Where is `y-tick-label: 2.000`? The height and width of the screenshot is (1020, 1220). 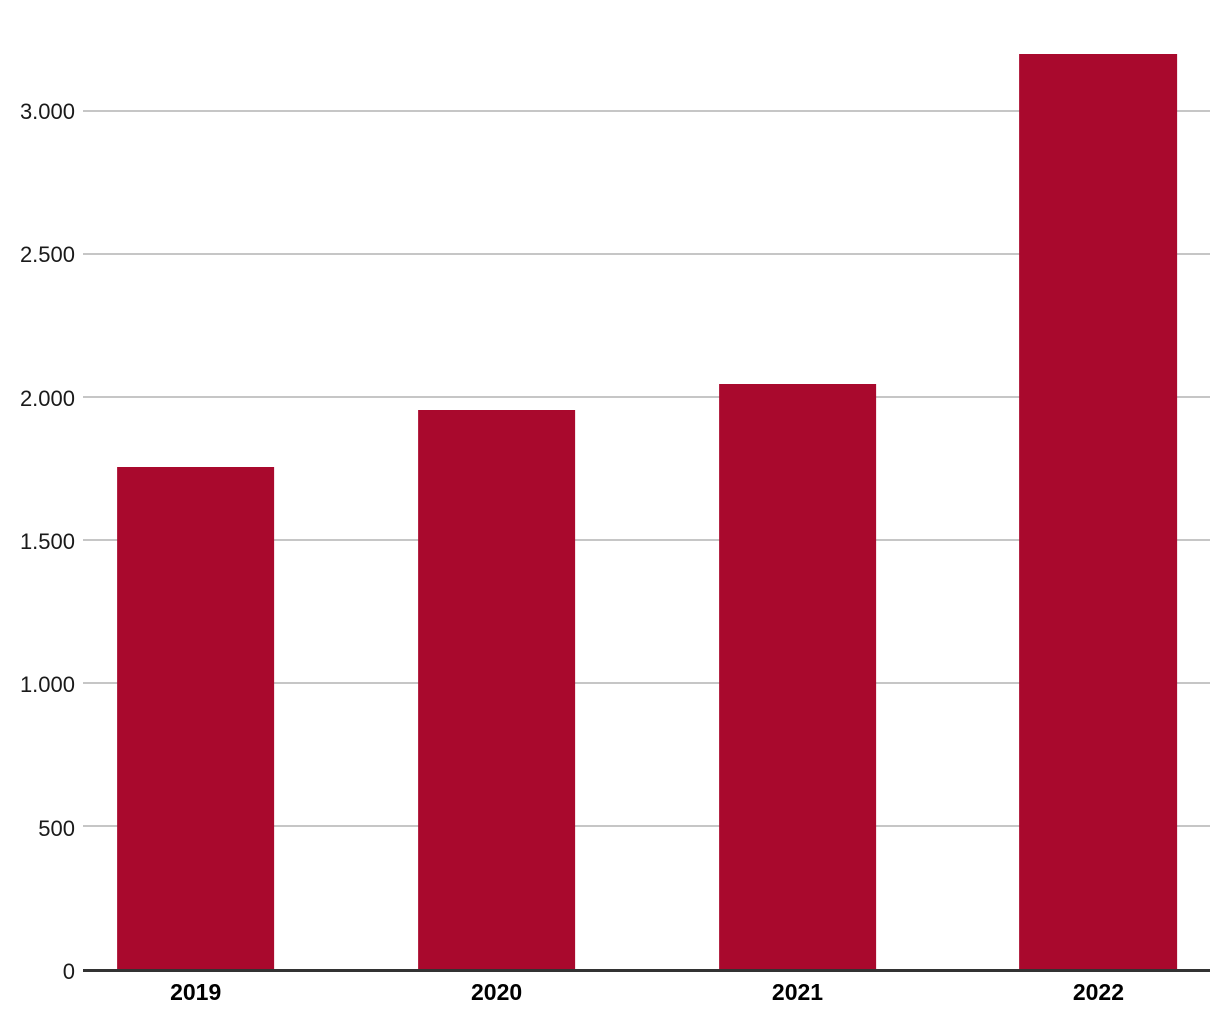
y-tick-label: 2.000 is located at coordinates (47, 398).